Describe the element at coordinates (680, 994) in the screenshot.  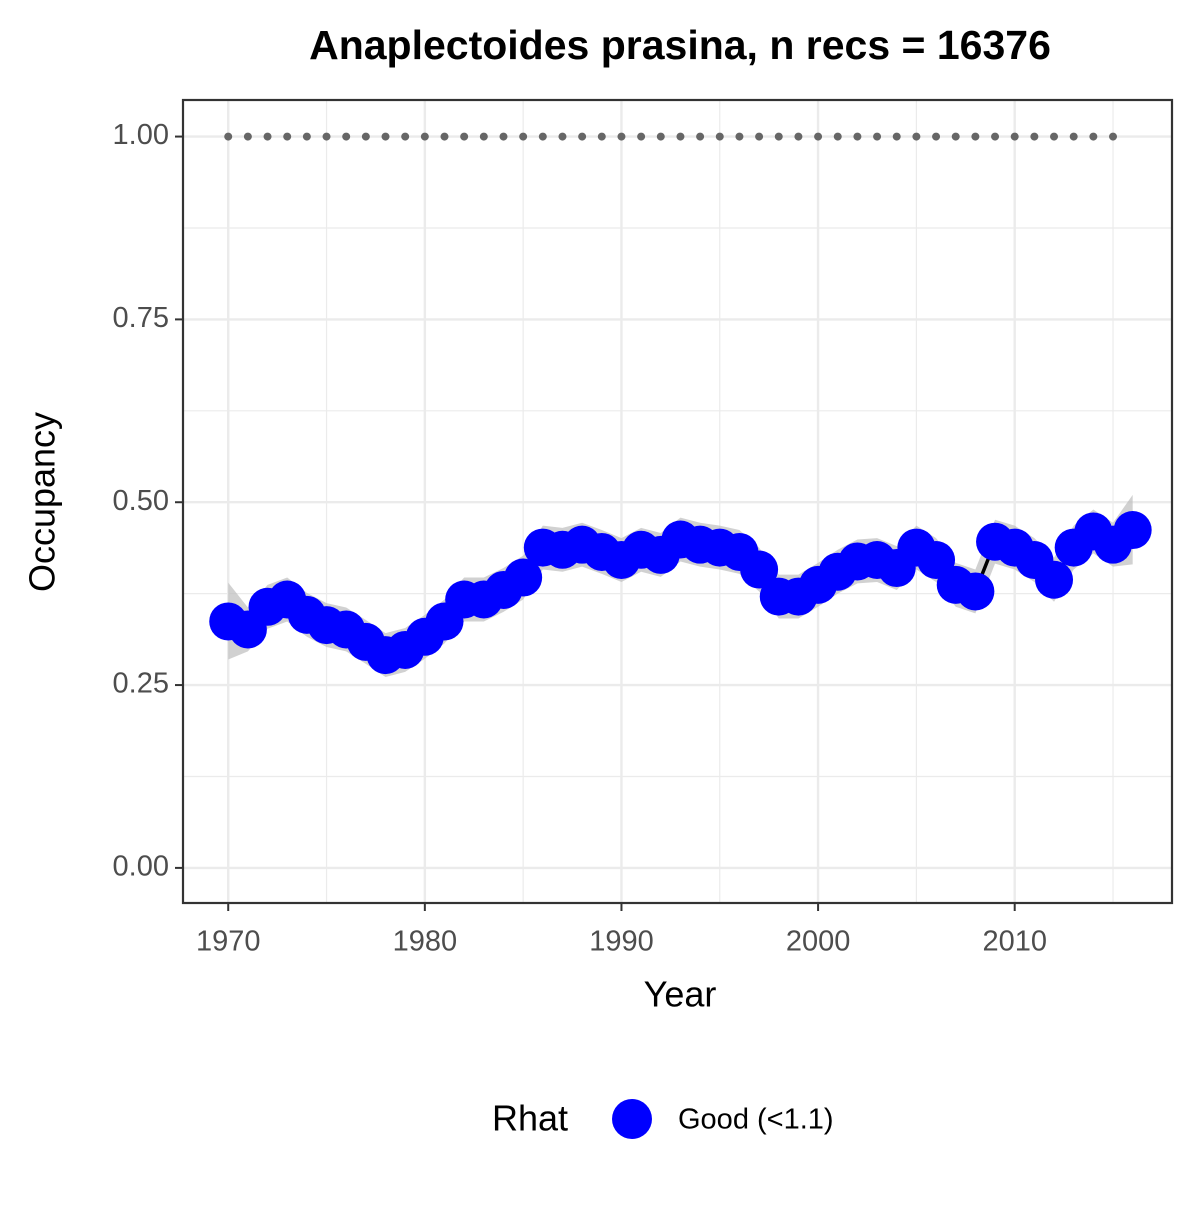
I see `x-axis-title: Year` at that location.